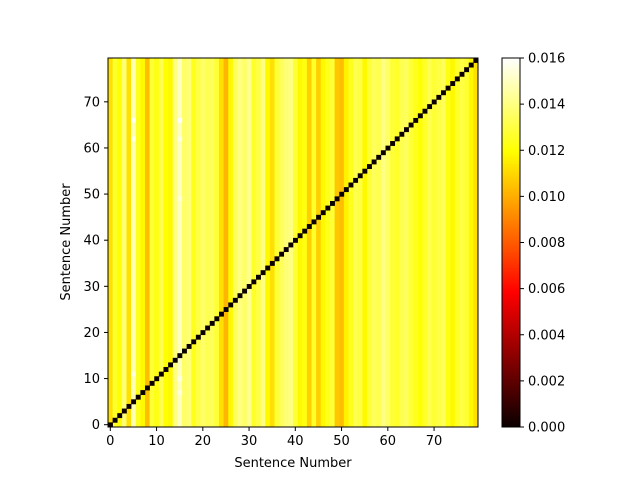 This screenshot has width=640, height=480. Describe the element at coordinates (203, 441) in the screenshot. I see `x-tick-label: 20` at that location.